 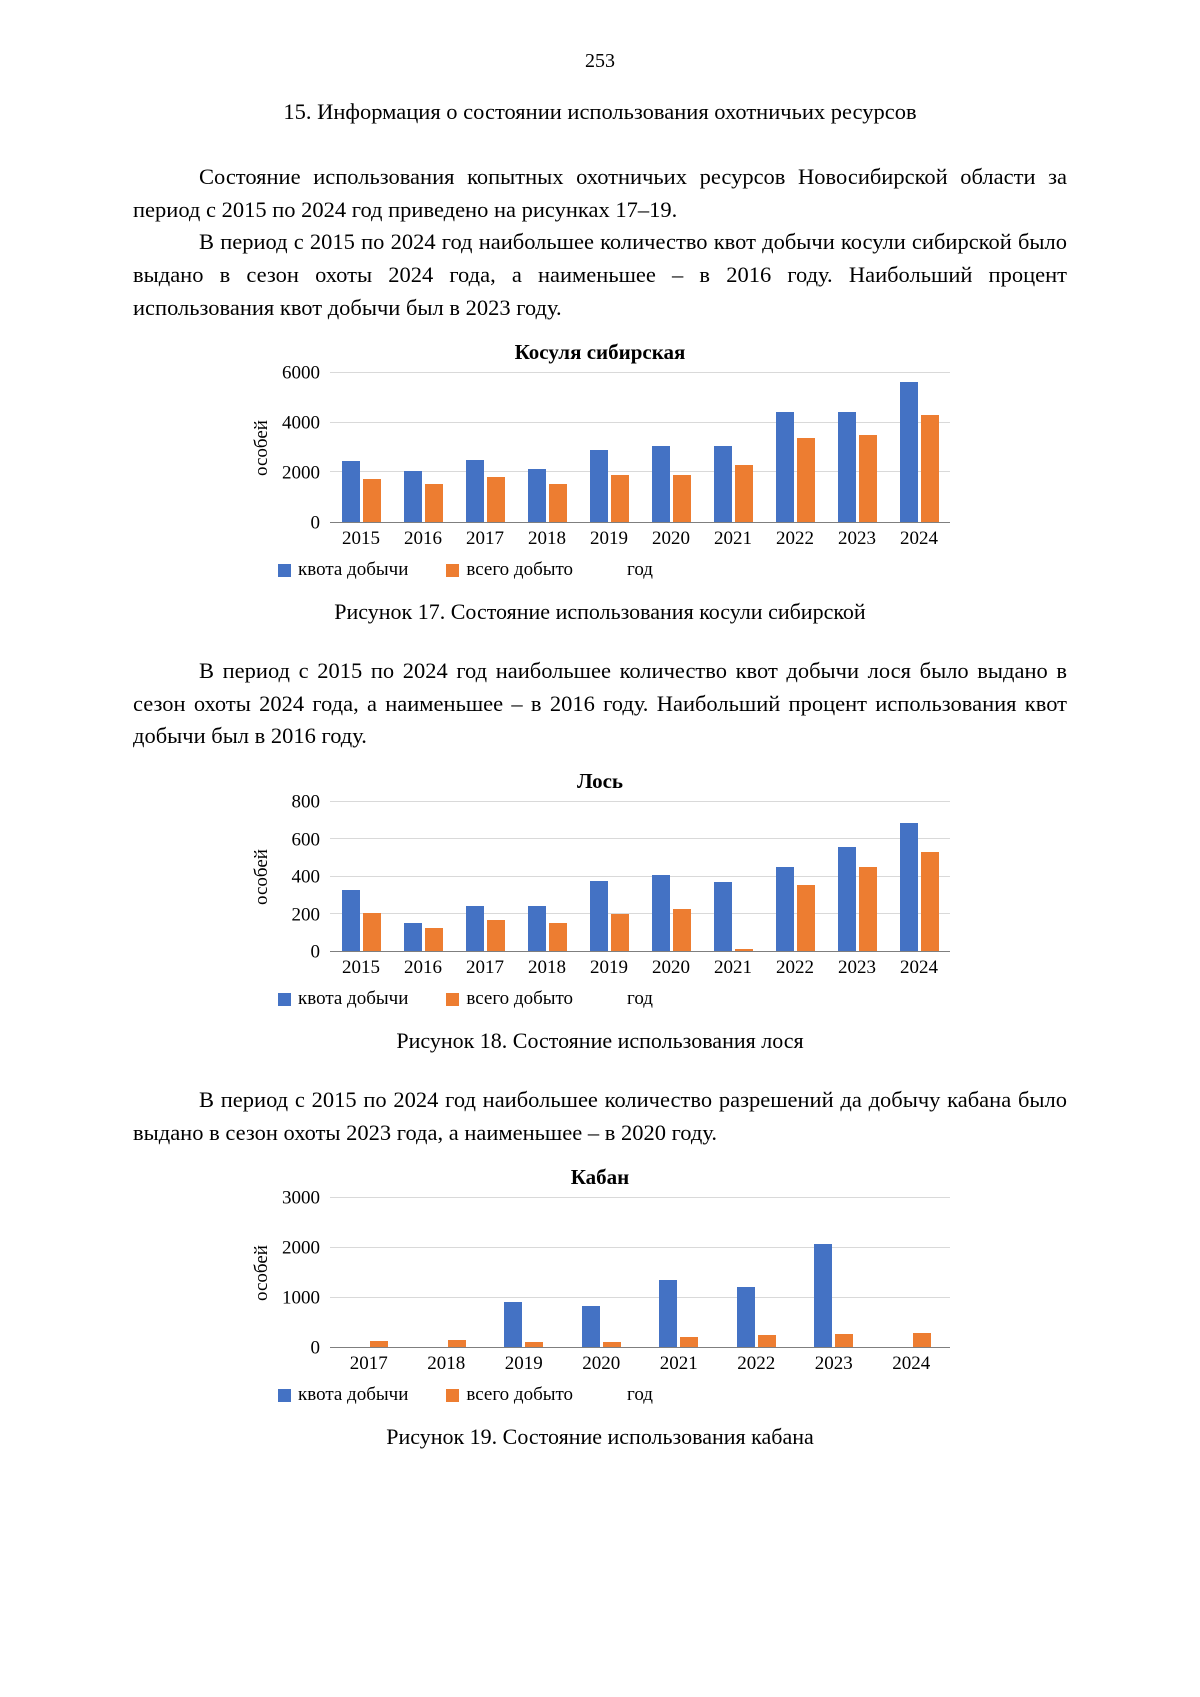 What do you see at coordinates (600, 1040) in the screenshot?
I see `chart-caption: Рисунок 18. Состояние использования лося` at bounding box center [600, 1040].